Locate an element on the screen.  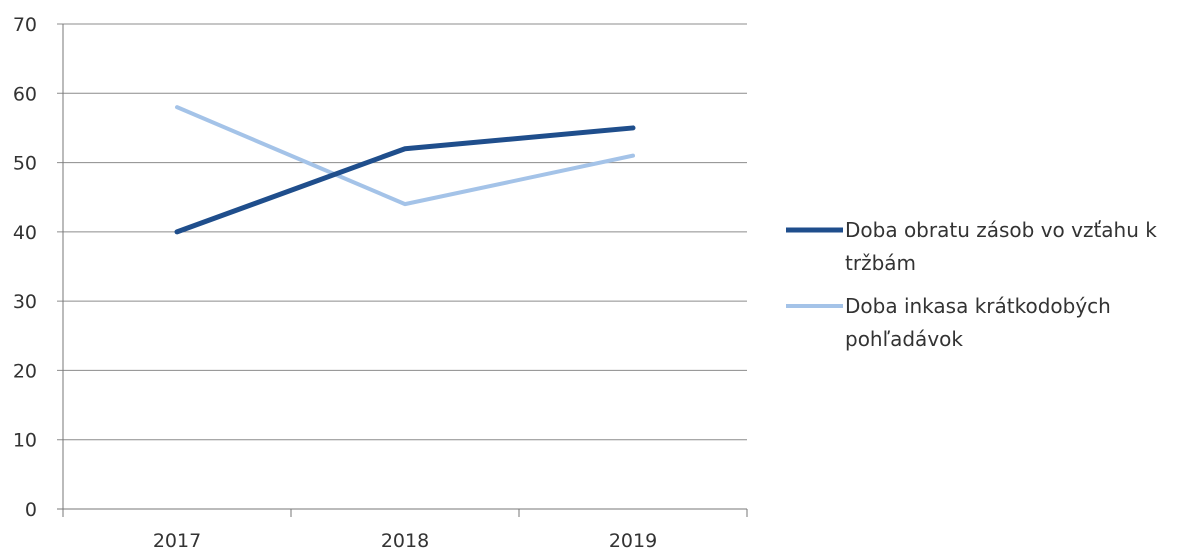
y-tick-label-30: 30 is located at coordinates (25, 302).